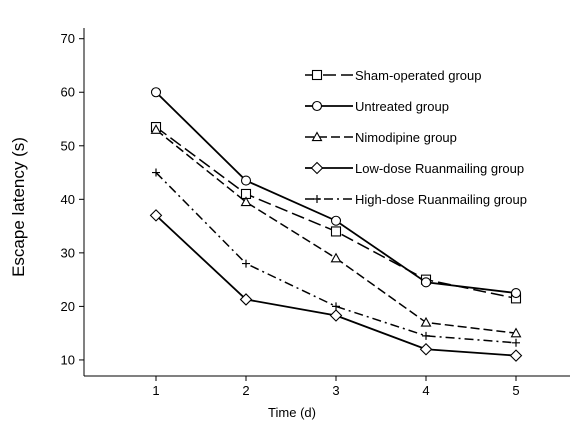  I want to click on y-tick-label: 60, so click(68, 92).